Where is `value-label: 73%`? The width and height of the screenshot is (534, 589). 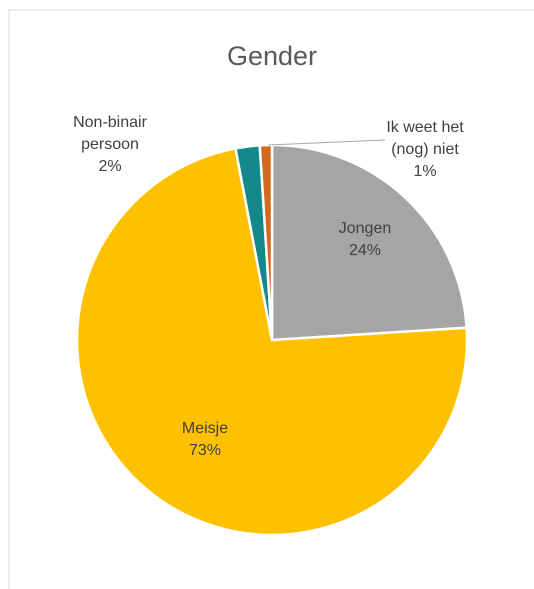
value-label: 73% is located at coordinates (205, 450).